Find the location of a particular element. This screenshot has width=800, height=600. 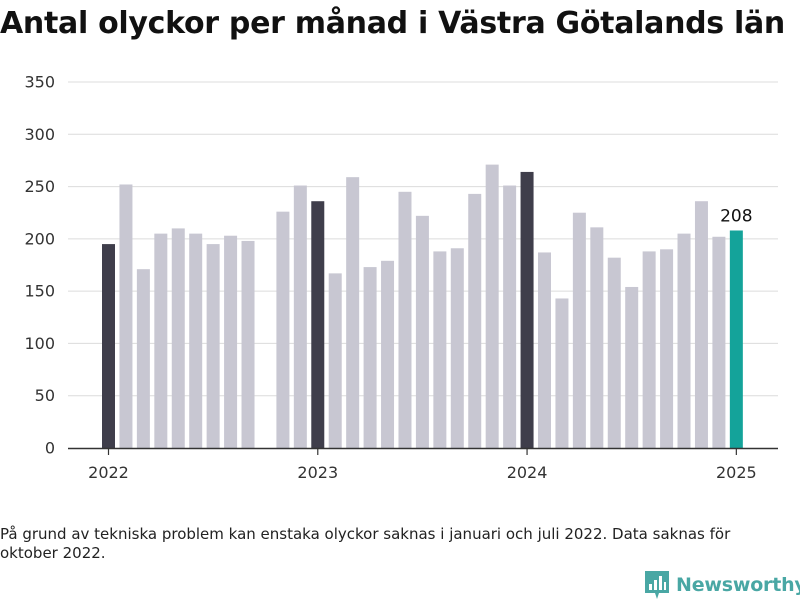

data-labels: 208 is located at coordinates (736, 216).